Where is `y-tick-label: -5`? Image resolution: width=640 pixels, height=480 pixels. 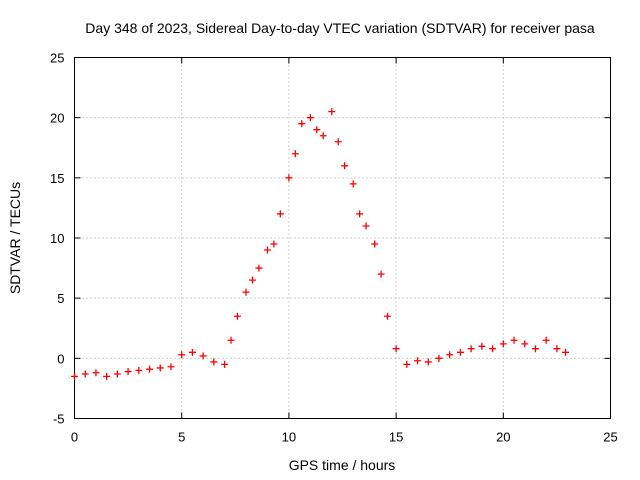
y-tick-label: -5 is located at coordinates (59, 419).